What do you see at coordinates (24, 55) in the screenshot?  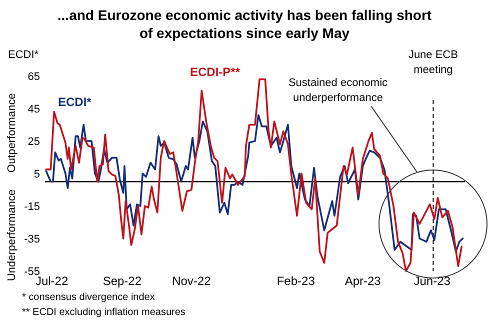 I see `y-axis-title: ECDI*` at bounding box center [24, 55].